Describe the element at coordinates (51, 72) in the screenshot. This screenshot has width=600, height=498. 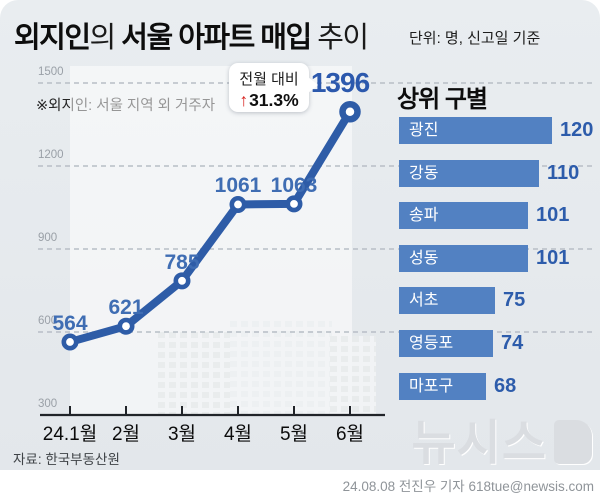
I see `y-tick-label: 1500` at that location.